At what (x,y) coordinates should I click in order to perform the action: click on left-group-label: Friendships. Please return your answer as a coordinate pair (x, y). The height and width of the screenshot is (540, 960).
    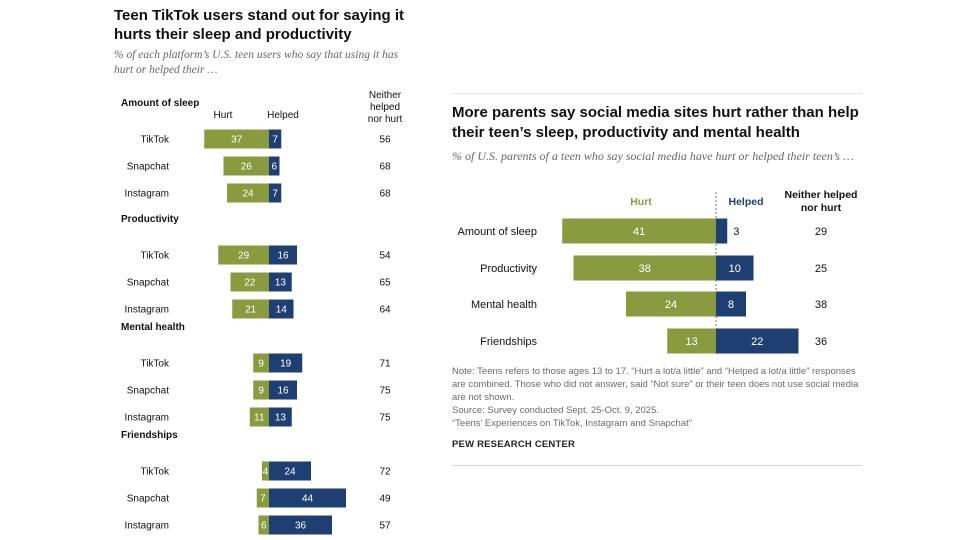
    Looking at the image, I should click on (149, 435).